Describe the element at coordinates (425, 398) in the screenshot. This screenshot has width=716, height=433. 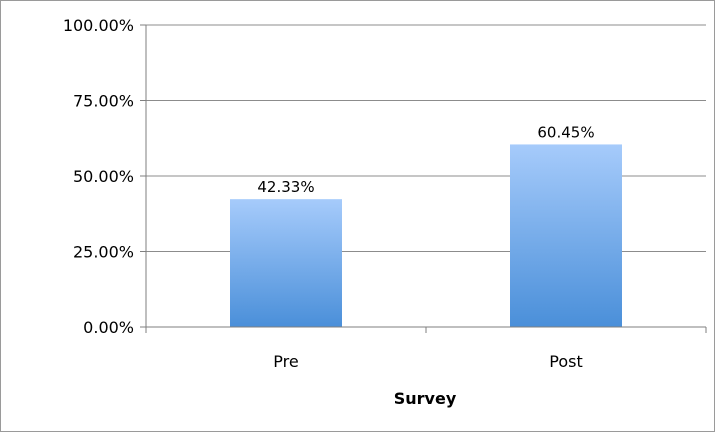
I see `x-axis-title: Survey` at that location.